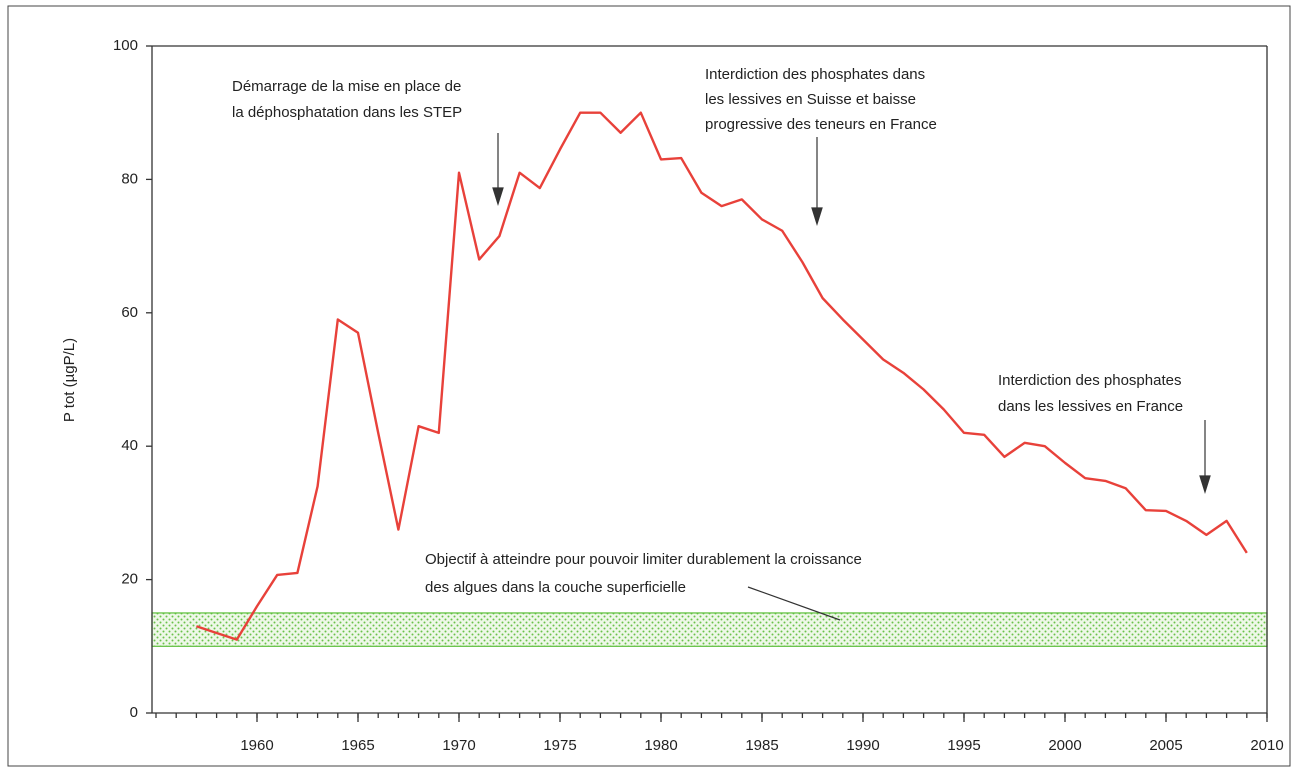  I want to click on x-tick-label: 2005, so click(1165, 745).